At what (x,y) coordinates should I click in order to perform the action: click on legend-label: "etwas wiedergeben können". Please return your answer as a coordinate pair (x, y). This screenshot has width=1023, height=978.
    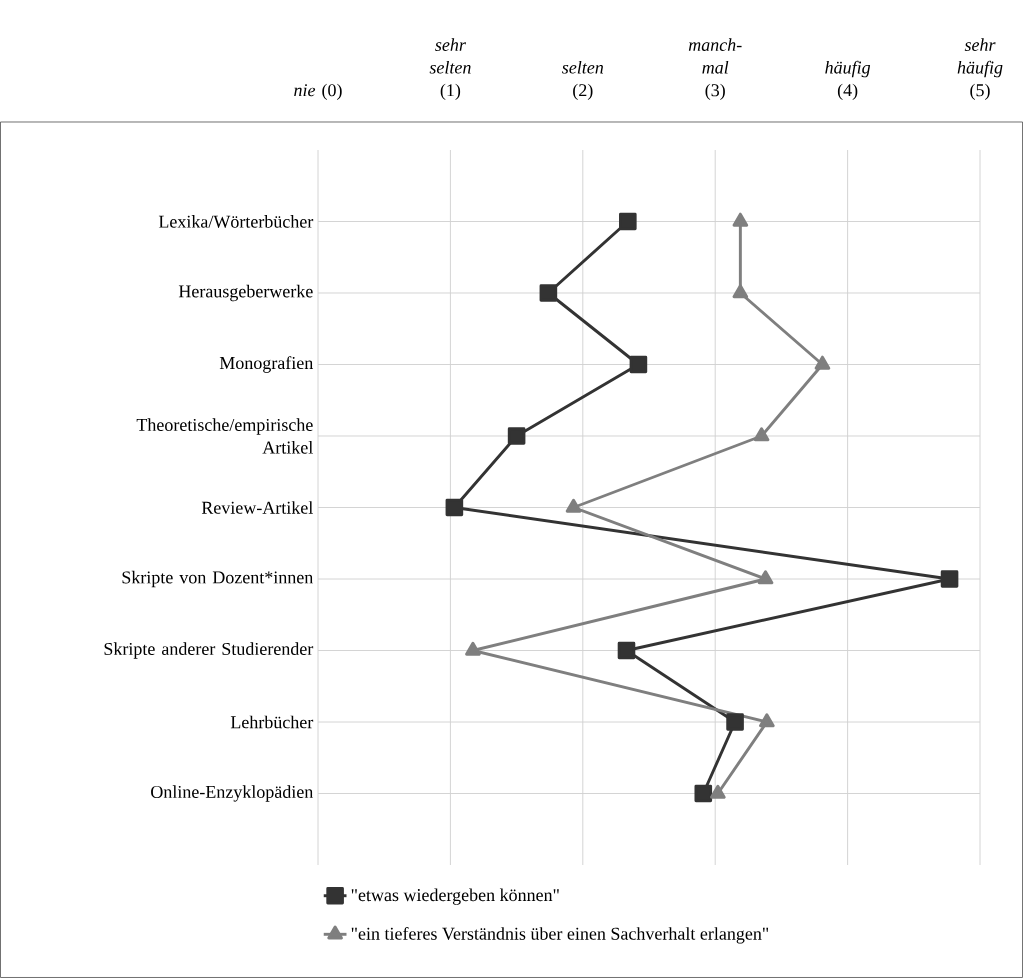
    Looking at the image, I should click on (455, 896).